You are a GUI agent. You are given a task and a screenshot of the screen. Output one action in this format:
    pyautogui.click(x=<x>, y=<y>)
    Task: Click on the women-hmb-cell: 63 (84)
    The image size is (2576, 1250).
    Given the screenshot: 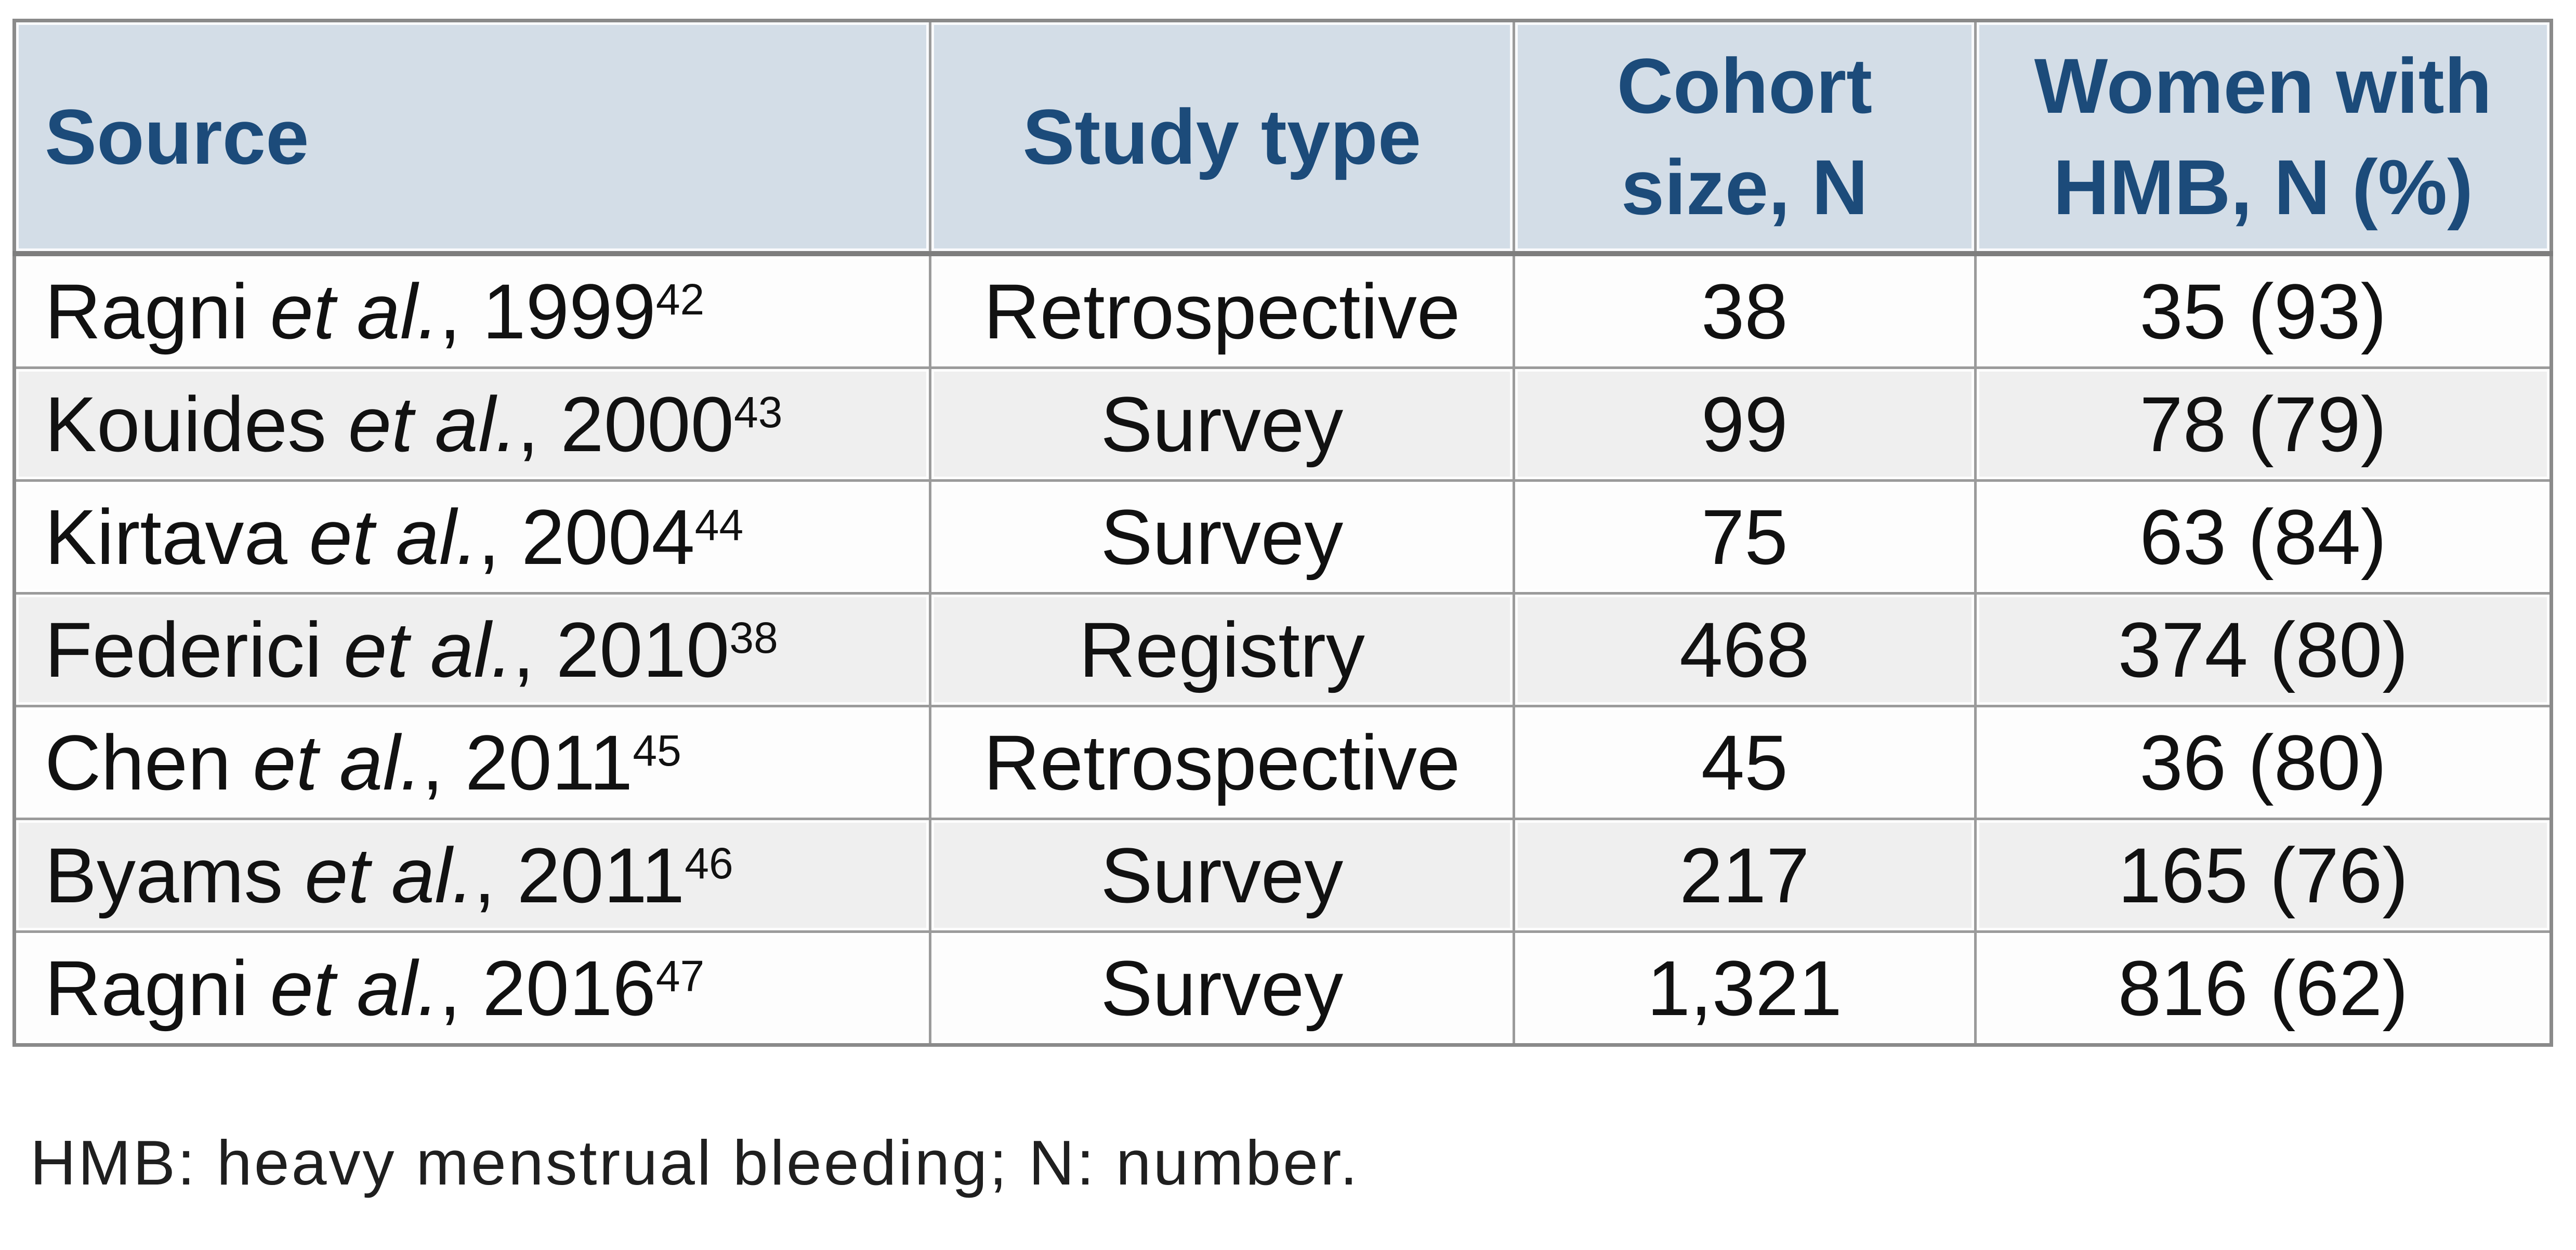 What is the action you would take?
    pyautogui.click(x=2263, y=537)
    